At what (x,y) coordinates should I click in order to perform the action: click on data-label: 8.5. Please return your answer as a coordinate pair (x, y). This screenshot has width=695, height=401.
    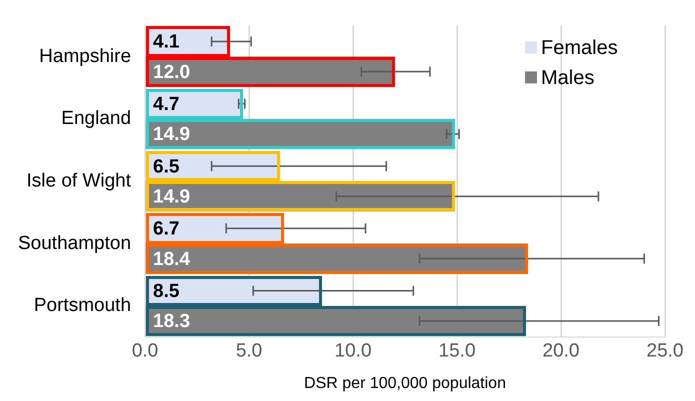
    Looking at the image, I should click on (166, 291).